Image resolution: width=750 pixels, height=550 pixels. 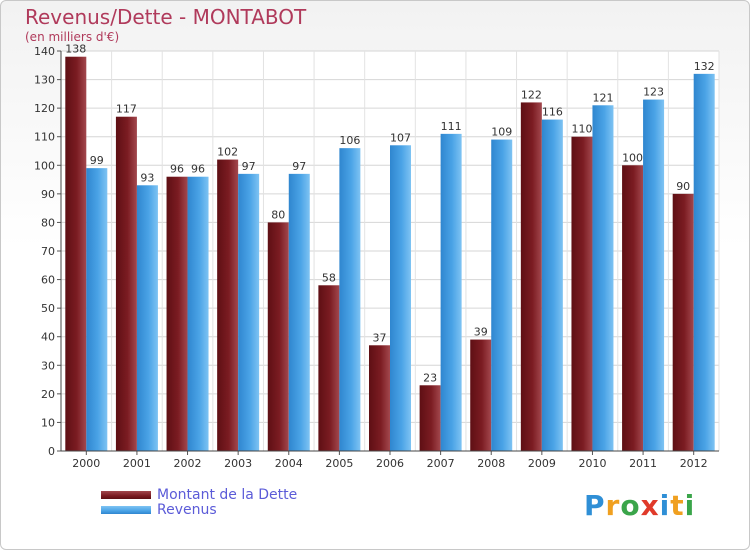 What do you see at coordinates (441, 463) in the screenshot?
I see `x-tick-label: 2007` at bounding box center [441, 463].